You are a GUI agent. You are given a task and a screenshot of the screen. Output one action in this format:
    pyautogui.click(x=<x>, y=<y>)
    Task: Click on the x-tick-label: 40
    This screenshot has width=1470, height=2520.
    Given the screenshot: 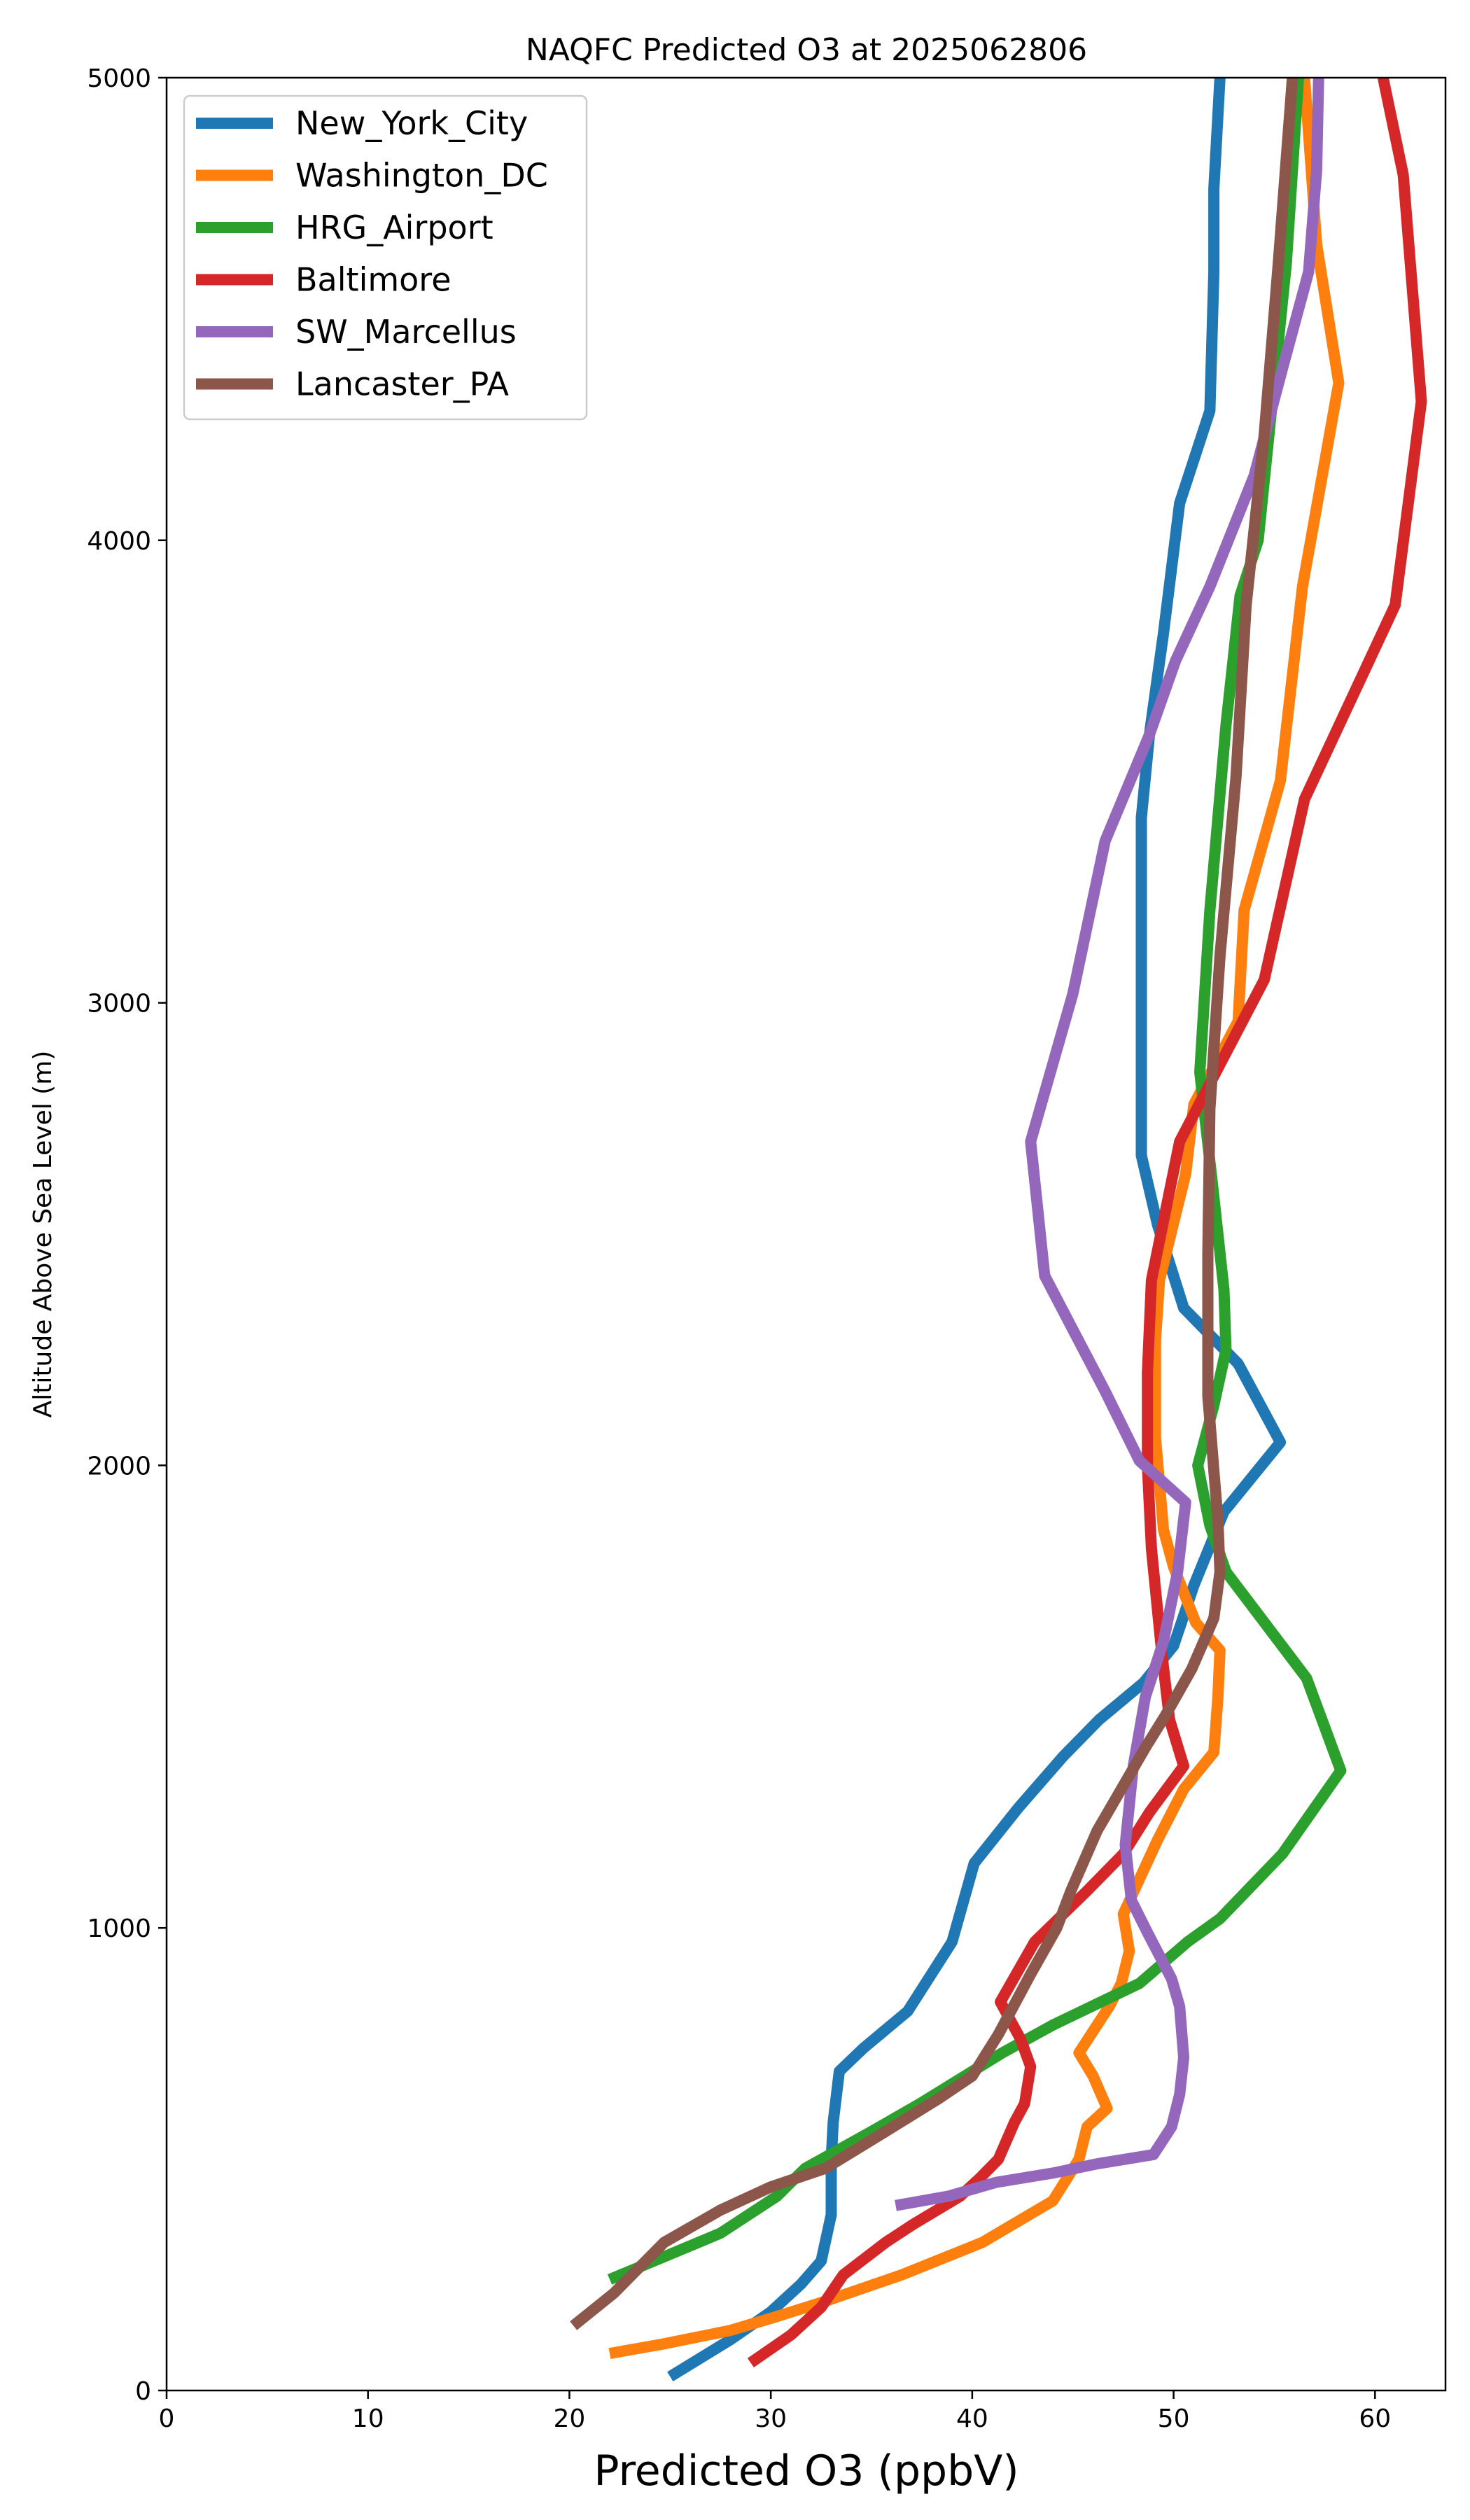 What is the action you would take?
    pyautogui.click(x=972, y=2418)
    